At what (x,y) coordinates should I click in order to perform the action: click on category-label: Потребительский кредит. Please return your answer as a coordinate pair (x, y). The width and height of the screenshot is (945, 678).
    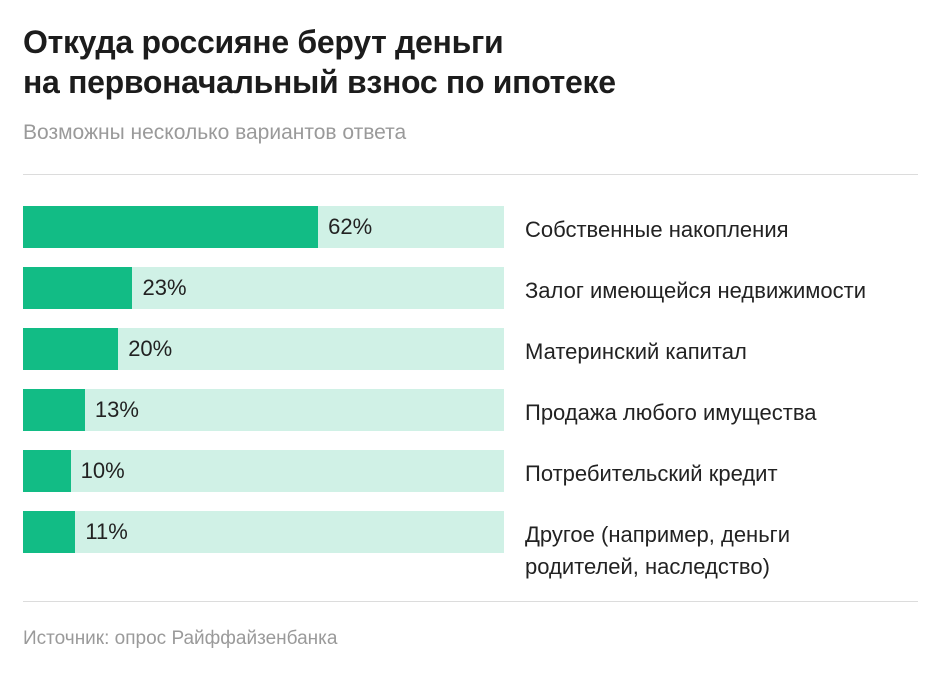
    Looking at the image, I should click on (651, 473).